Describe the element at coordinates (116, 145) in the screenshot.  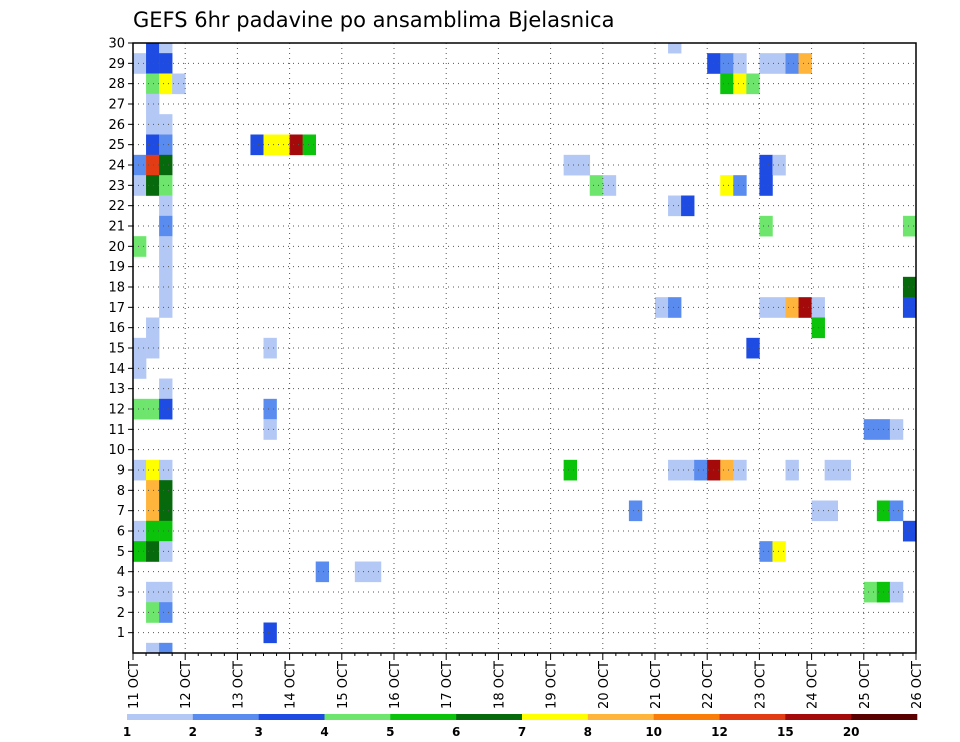
I see `y-tick-label: 25` at that location.